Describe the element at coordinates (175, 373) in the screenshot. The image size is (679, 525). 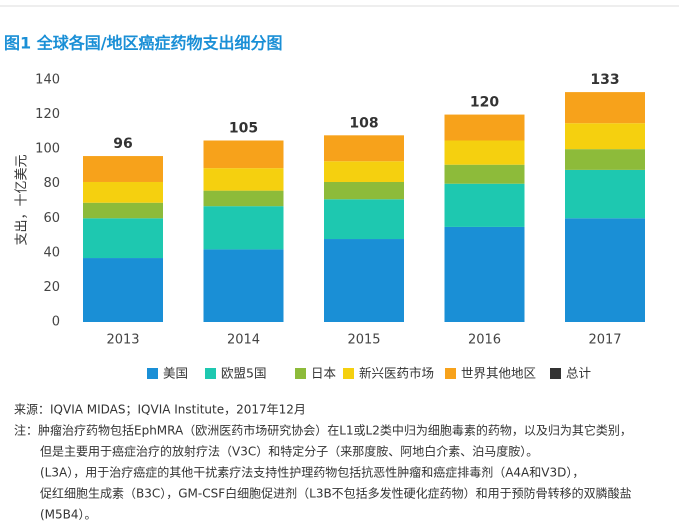
I see `legend-label: 美国` at that location.